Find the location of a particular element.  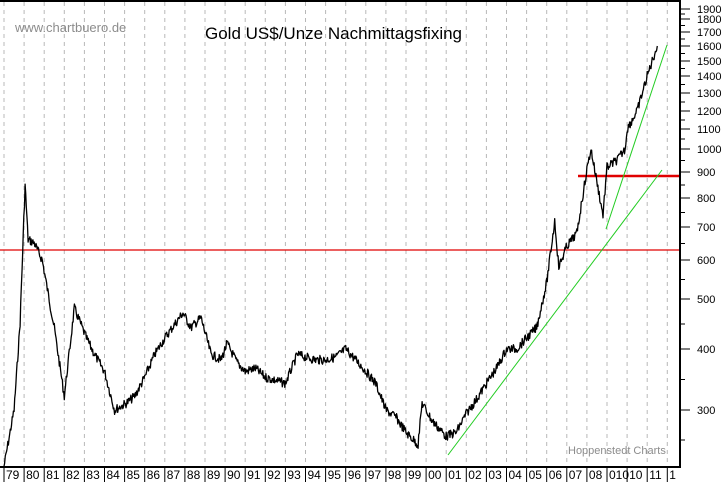

x-tick-label: 82 is located at coordinates (73, 475).